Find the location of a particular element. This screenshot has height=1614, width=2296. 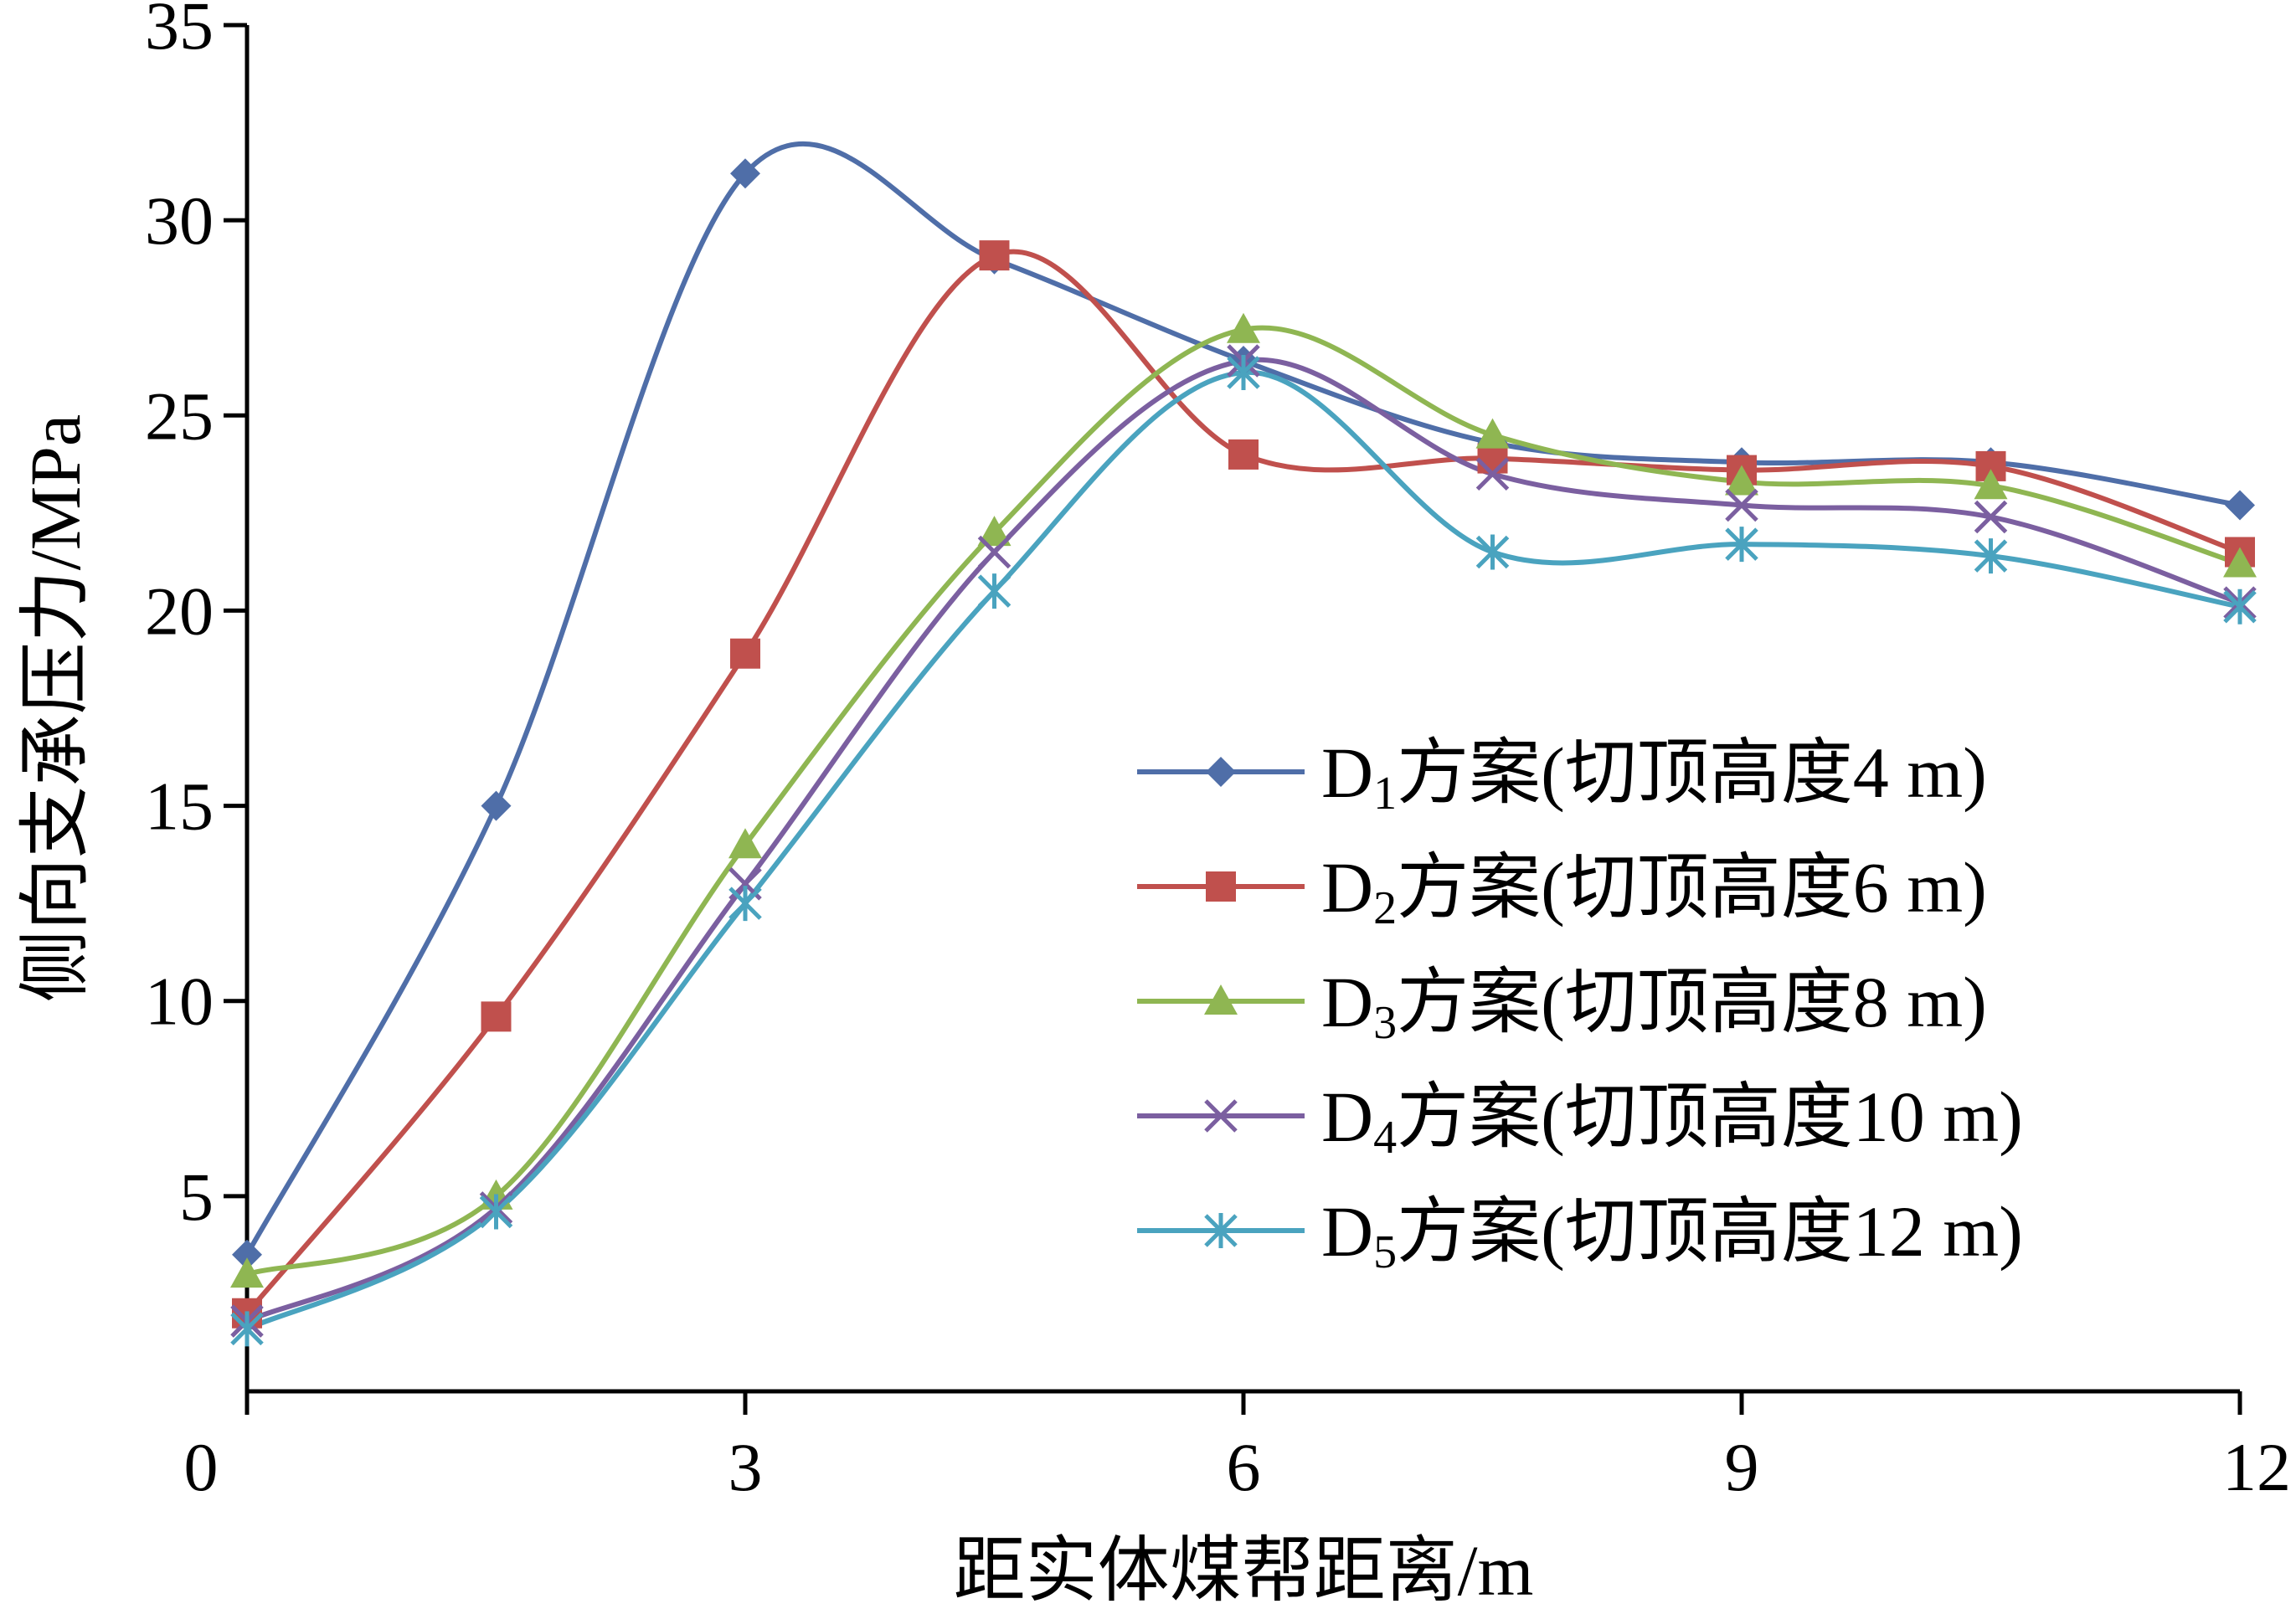

legend-marker-d5 is located at coordinates (1221, 1230).